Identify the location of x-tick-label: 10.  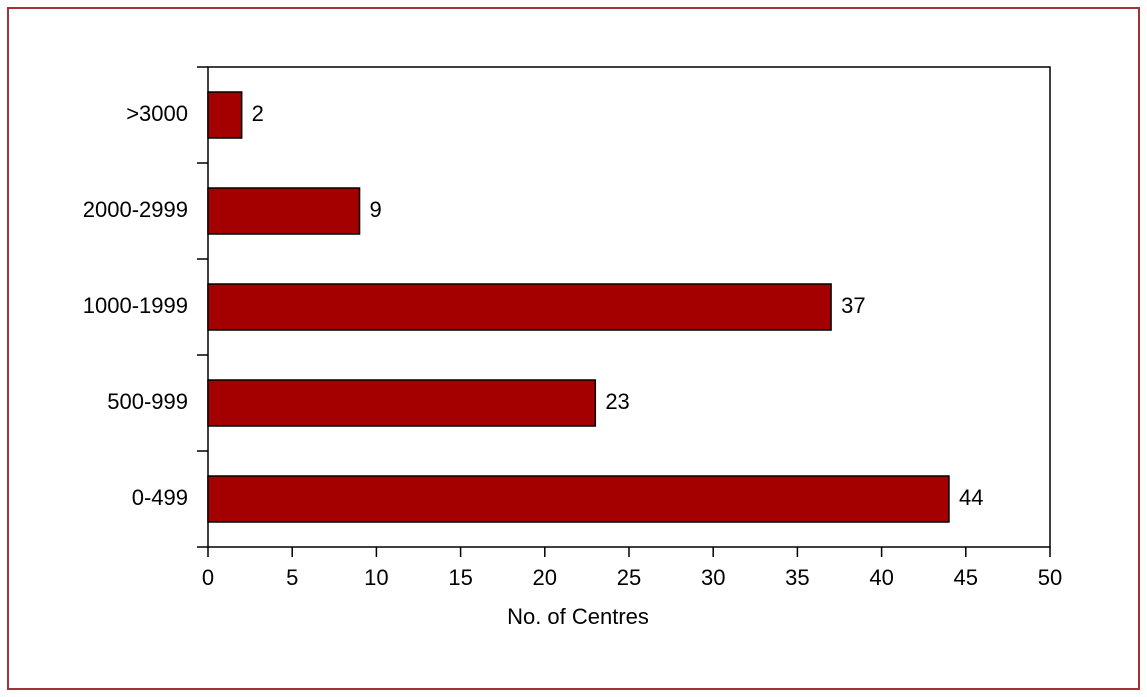
(376, 577).